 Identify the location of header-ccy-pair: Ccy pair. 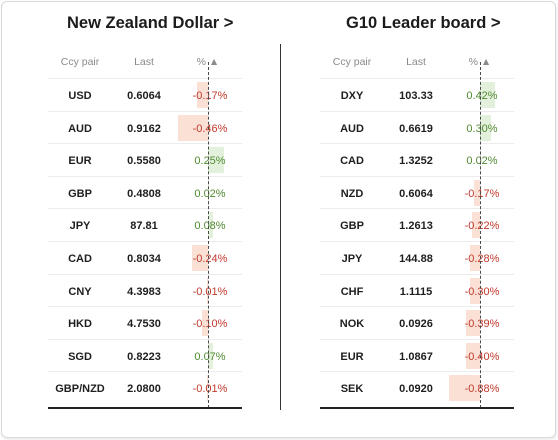
(352, 62).